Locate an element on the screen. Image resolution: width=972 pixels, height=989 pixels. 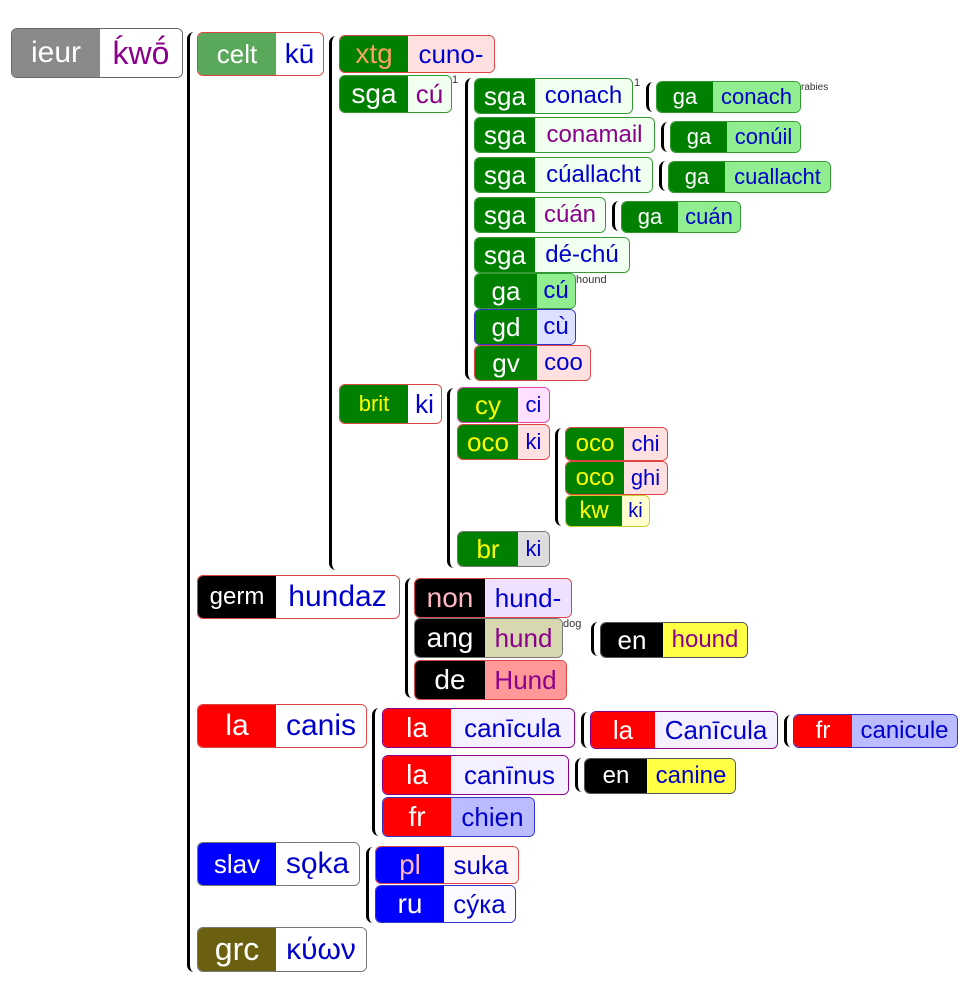
word-label: dé-chú is located at coordinates (582, 255).